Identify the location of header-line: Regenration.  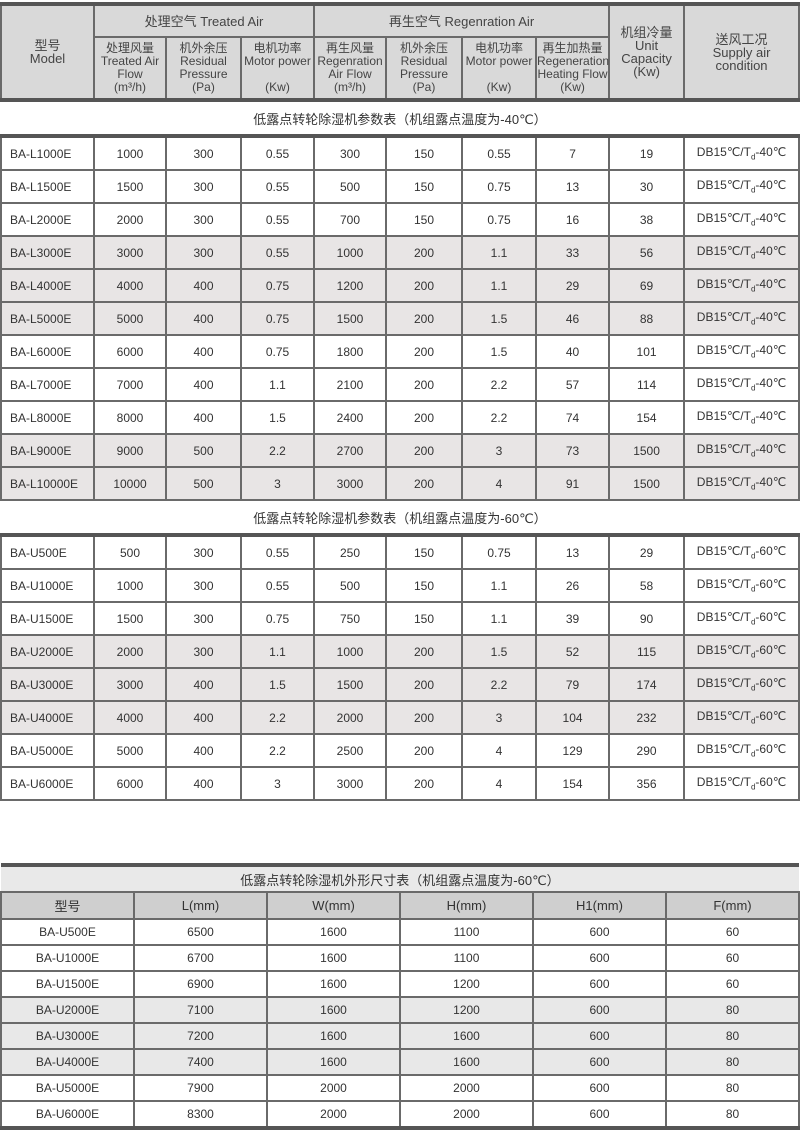
(350, 61).